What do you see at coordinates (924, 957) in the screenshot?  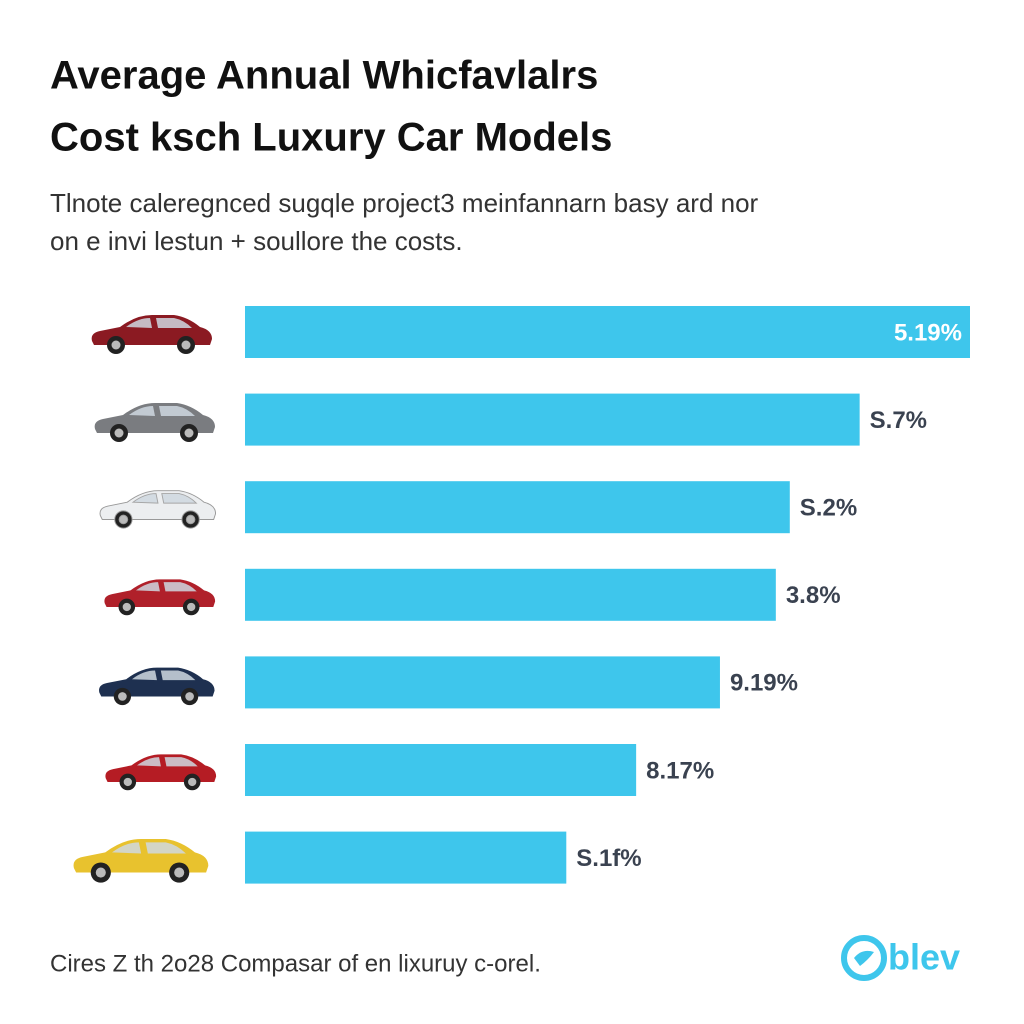 I see `logo-text: blev` at bounding box center [924, 957].